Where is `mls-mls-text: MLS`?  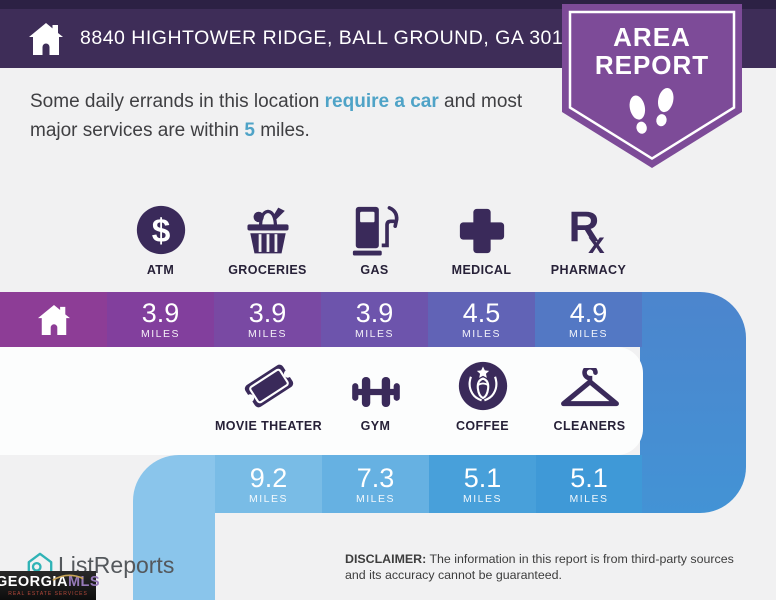 mls-mls-text: MLS is located at coordinates (84, 581).